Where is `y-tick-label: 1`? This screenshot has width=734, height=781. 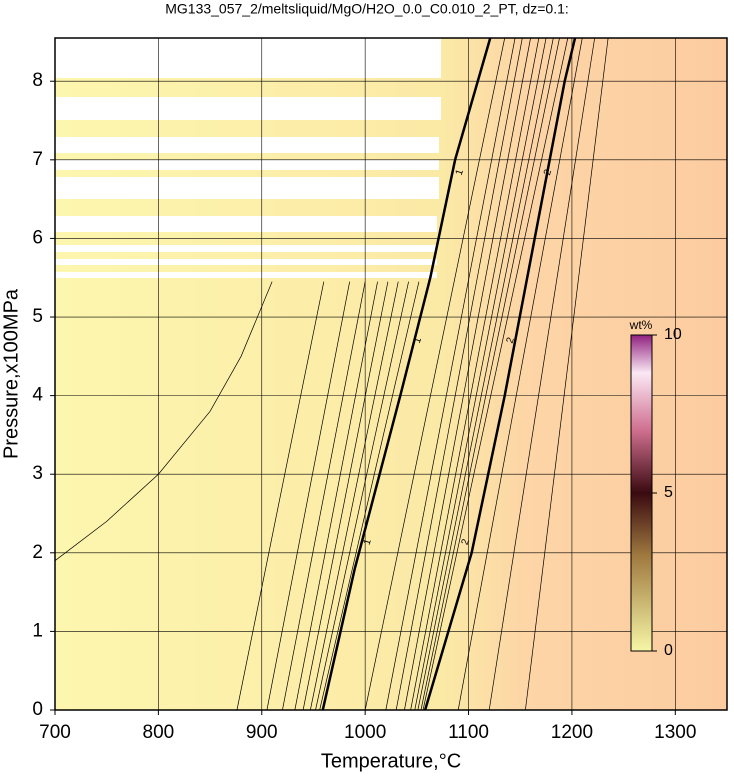
y-tick-label: 1 is located at coordinates (37, 630).